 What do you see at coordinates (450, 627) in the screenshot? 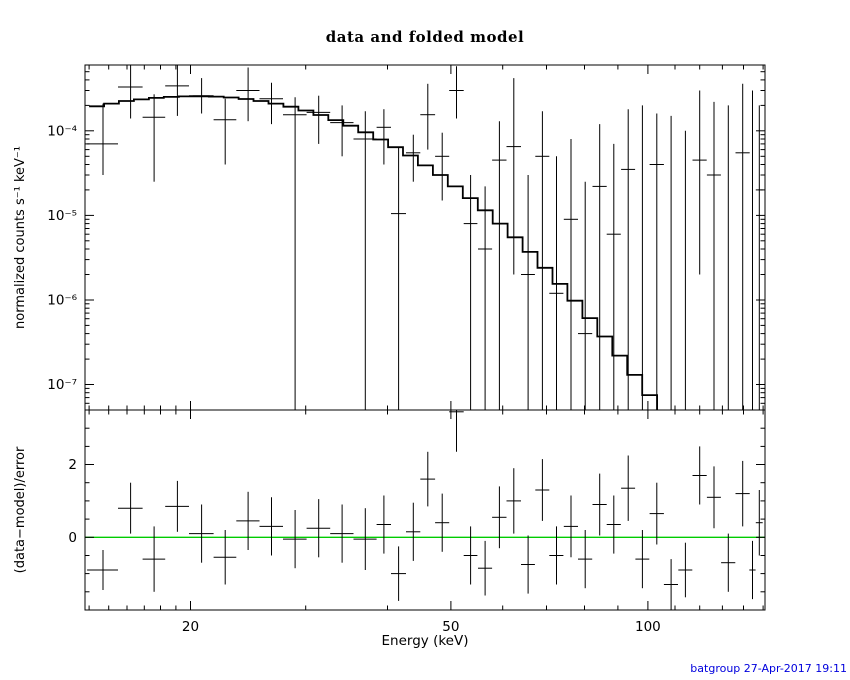
I see `svg-text: 50` at bounding box center [450, 627].